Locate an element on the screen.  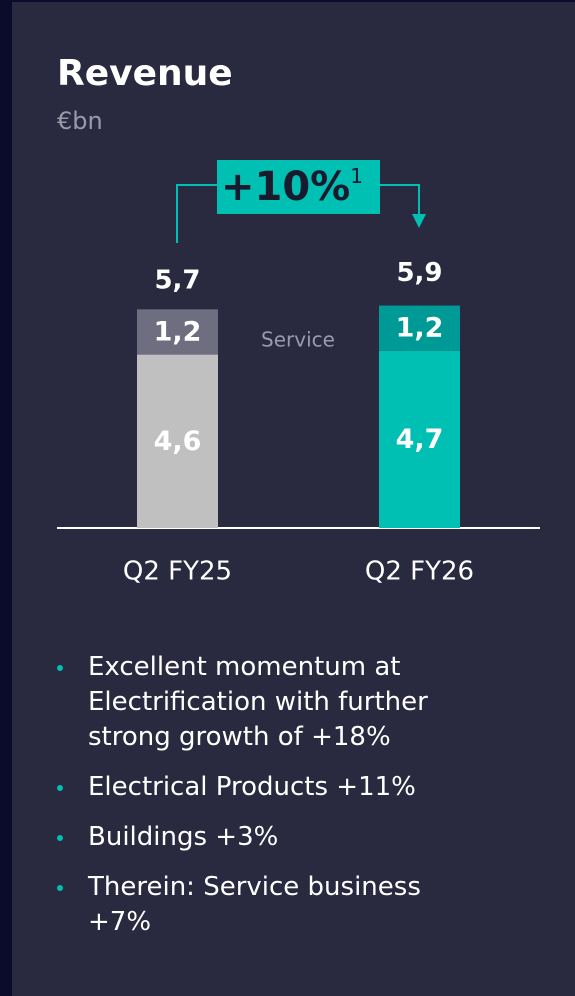
bullet-text: Buildings +3% is located at coordinates (183, 837).